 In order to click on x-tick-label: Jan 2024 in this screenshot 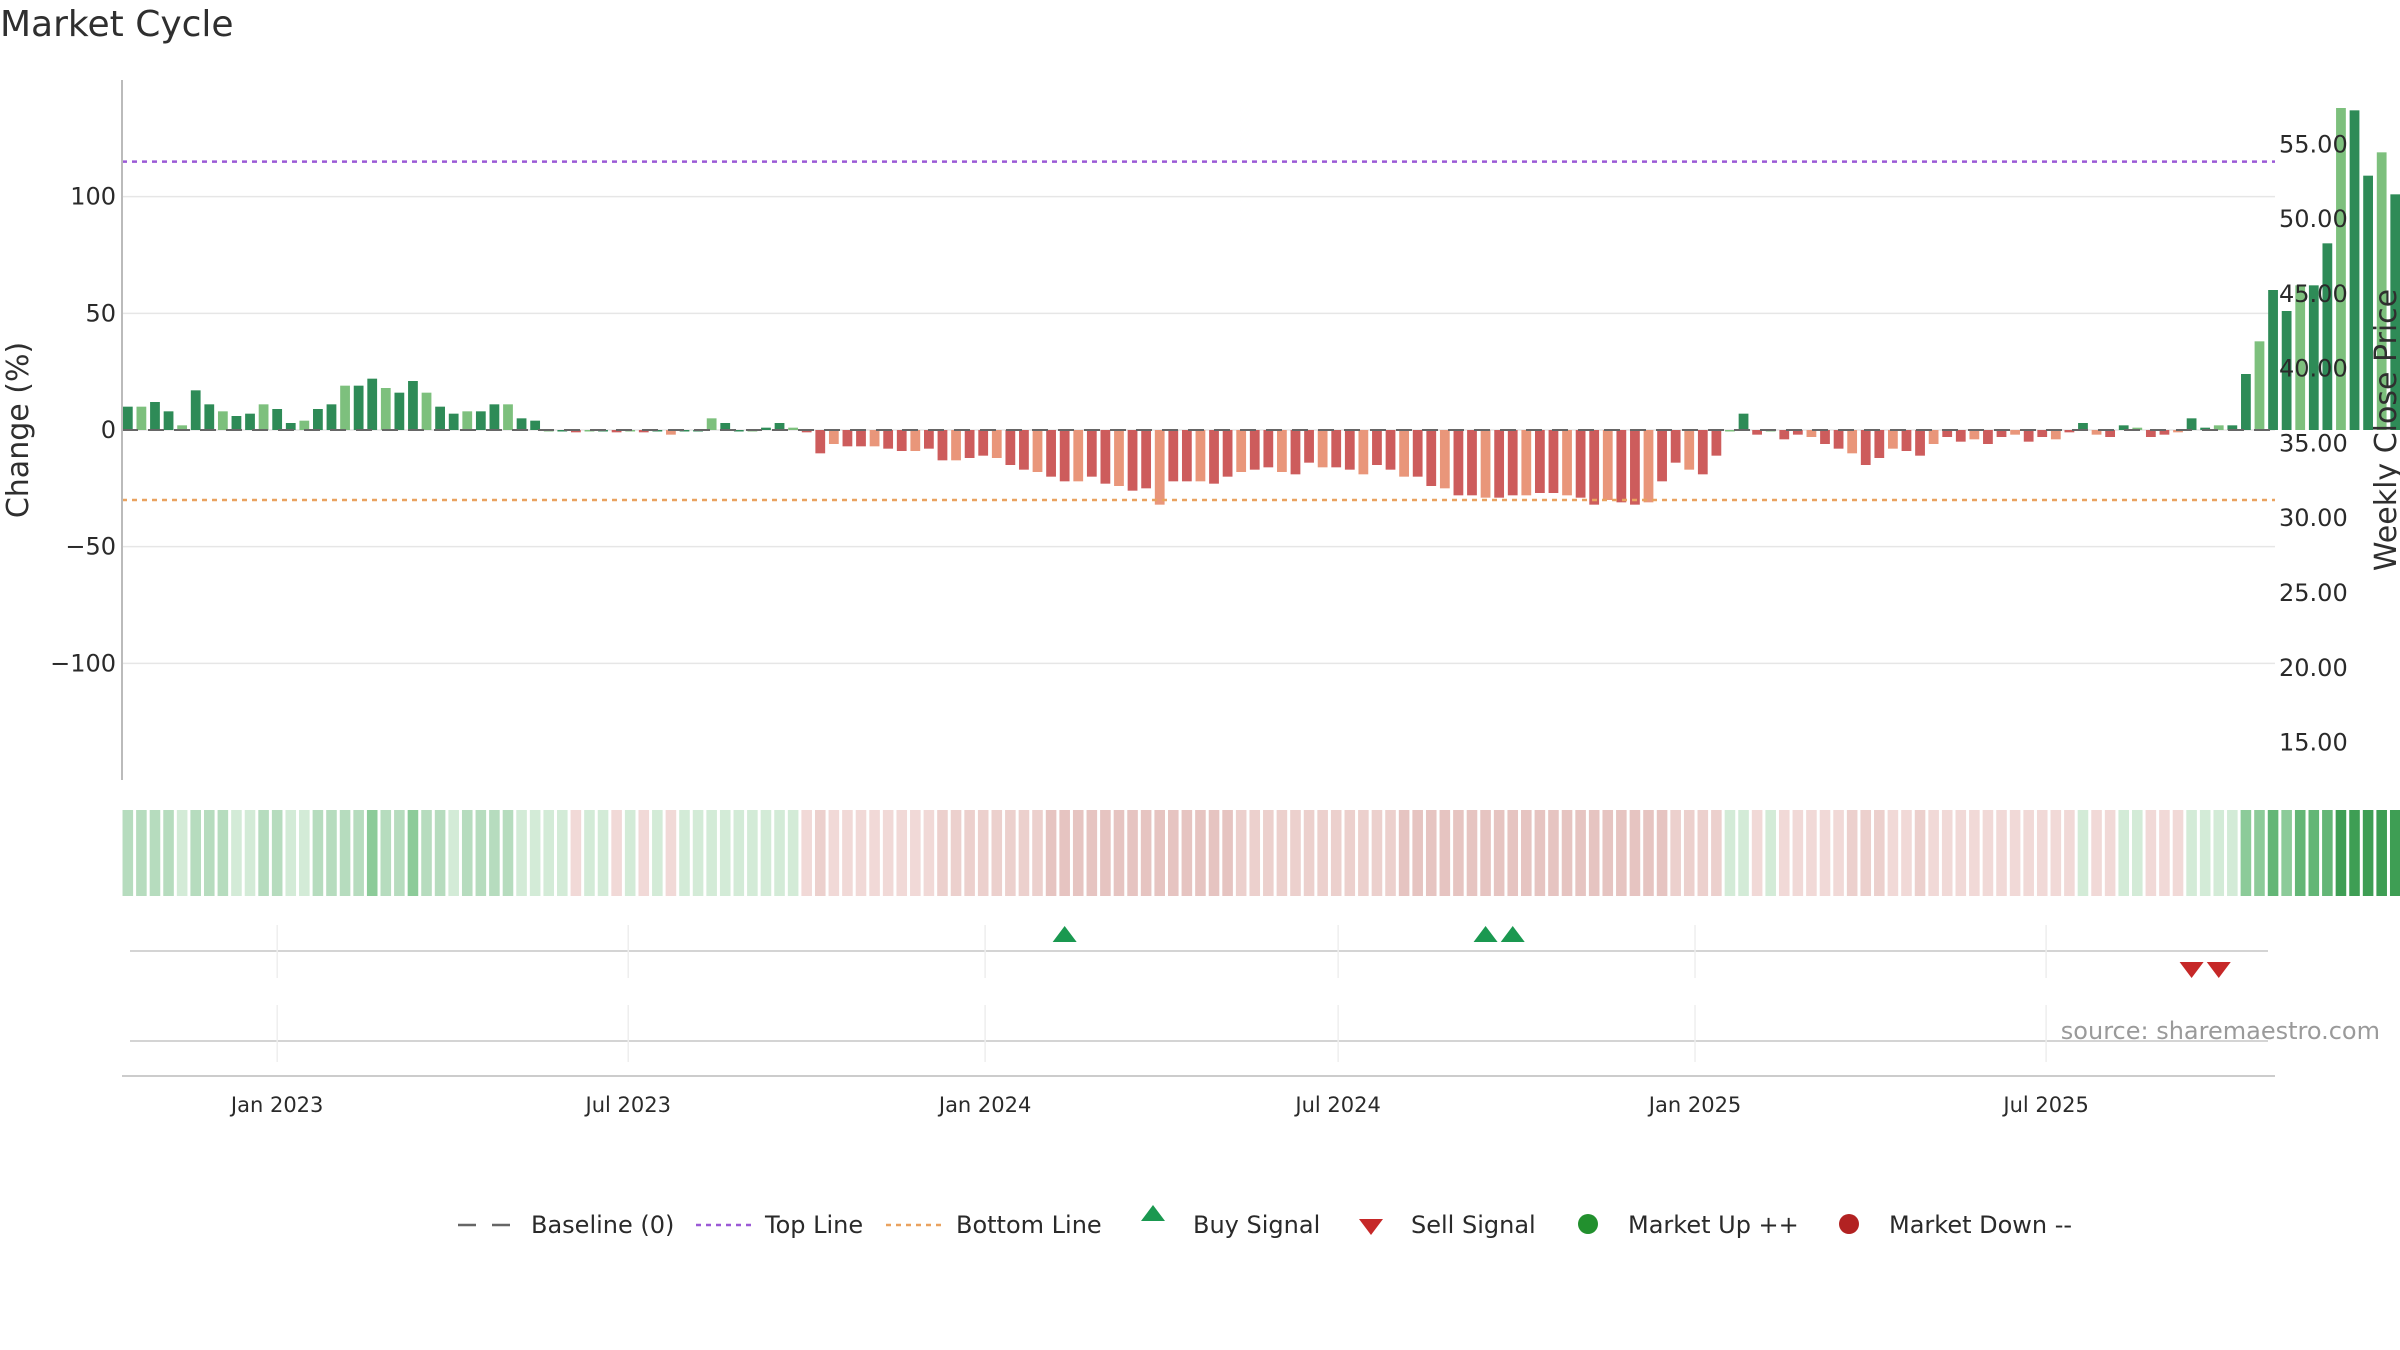, I will do `click(984, 1105)`.